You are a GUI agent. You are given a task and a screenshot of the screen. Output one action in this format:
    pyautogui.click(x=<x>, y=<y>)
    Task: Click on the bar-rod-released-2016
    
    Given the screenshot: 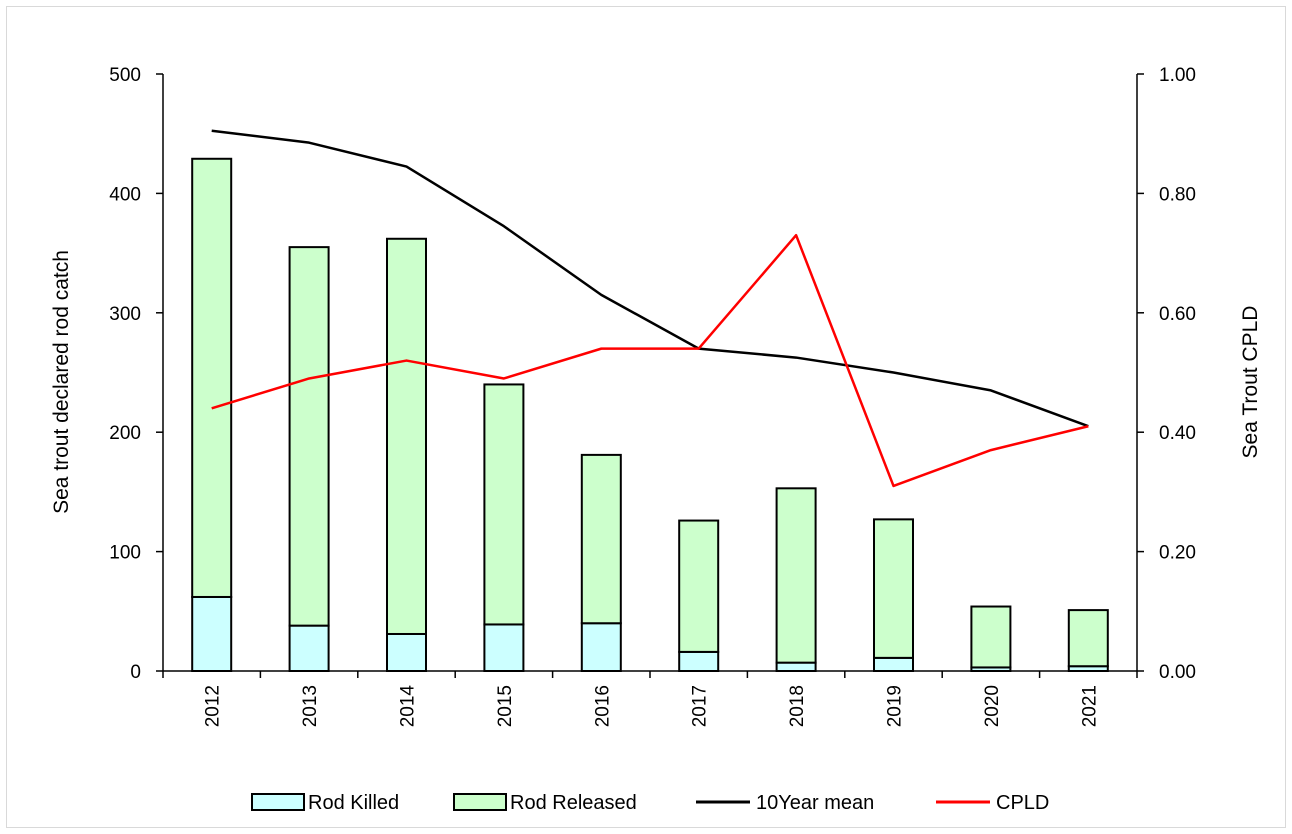 What is the action you would take?
    pyautogui.click(x=601, y=539)
    